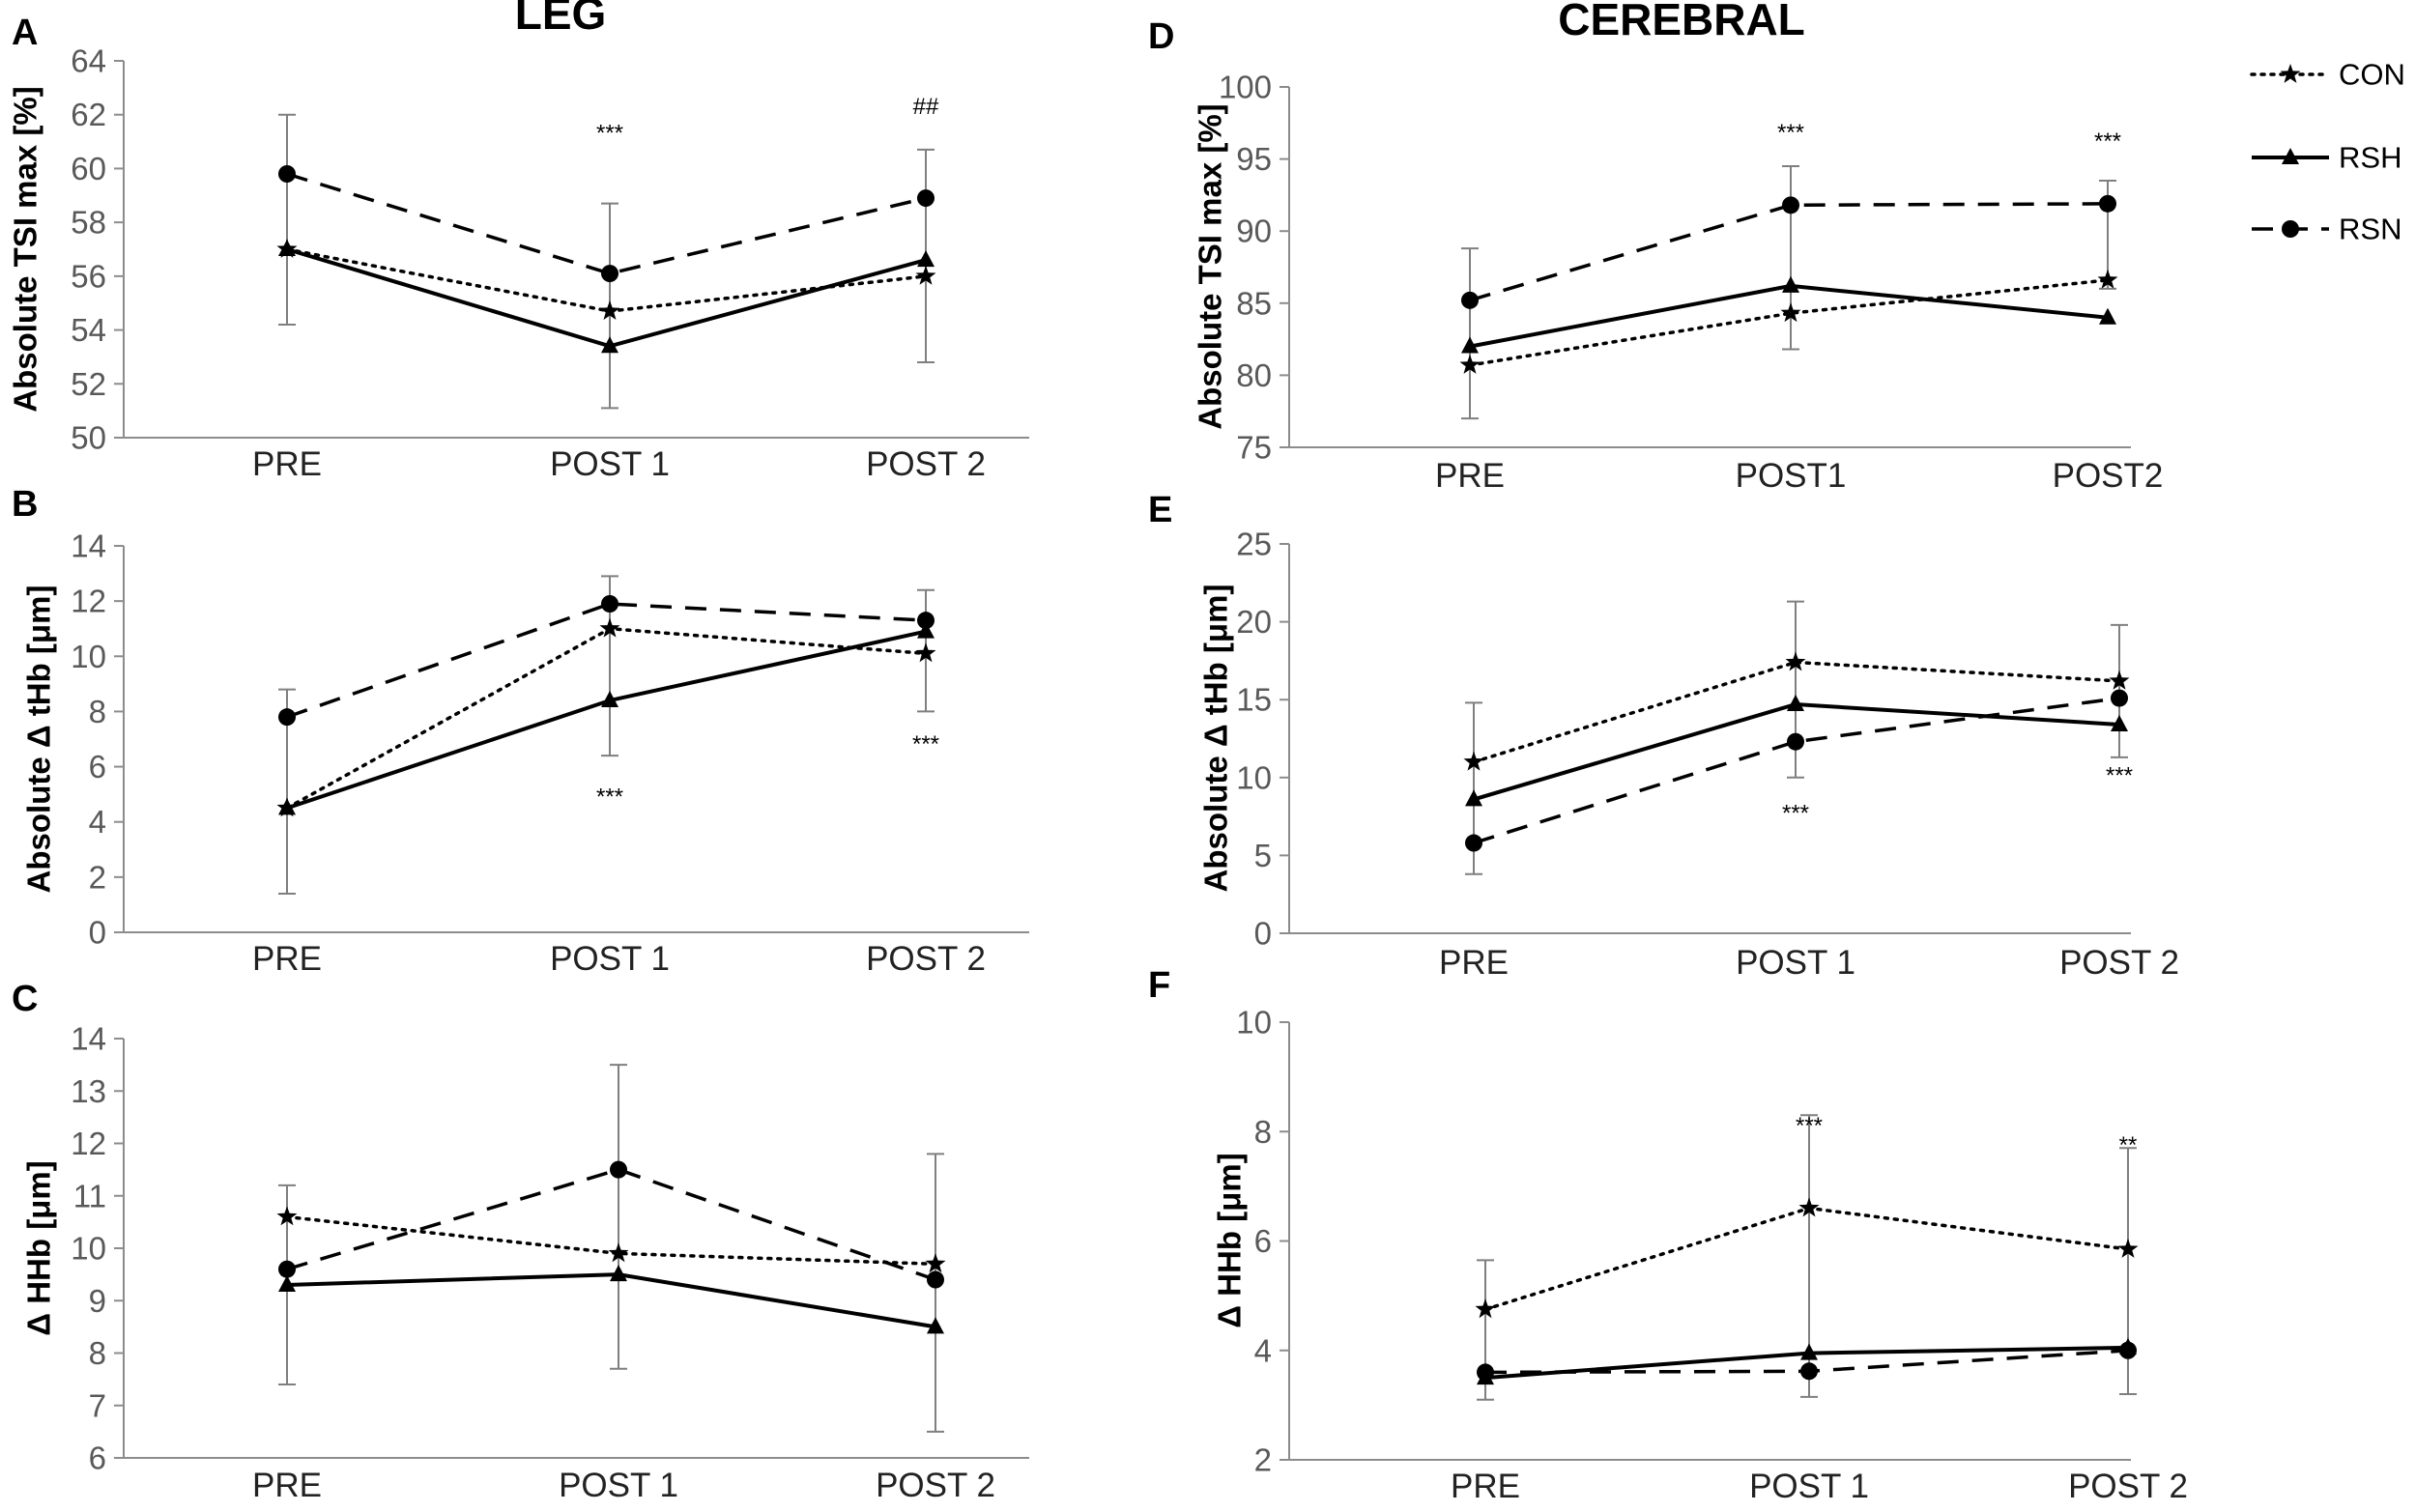 This screenshot has height=1512, width=2416. Describe the element at coordinates (926, 107) in the screenshot. I see `significance-annotation: ##` at that location.